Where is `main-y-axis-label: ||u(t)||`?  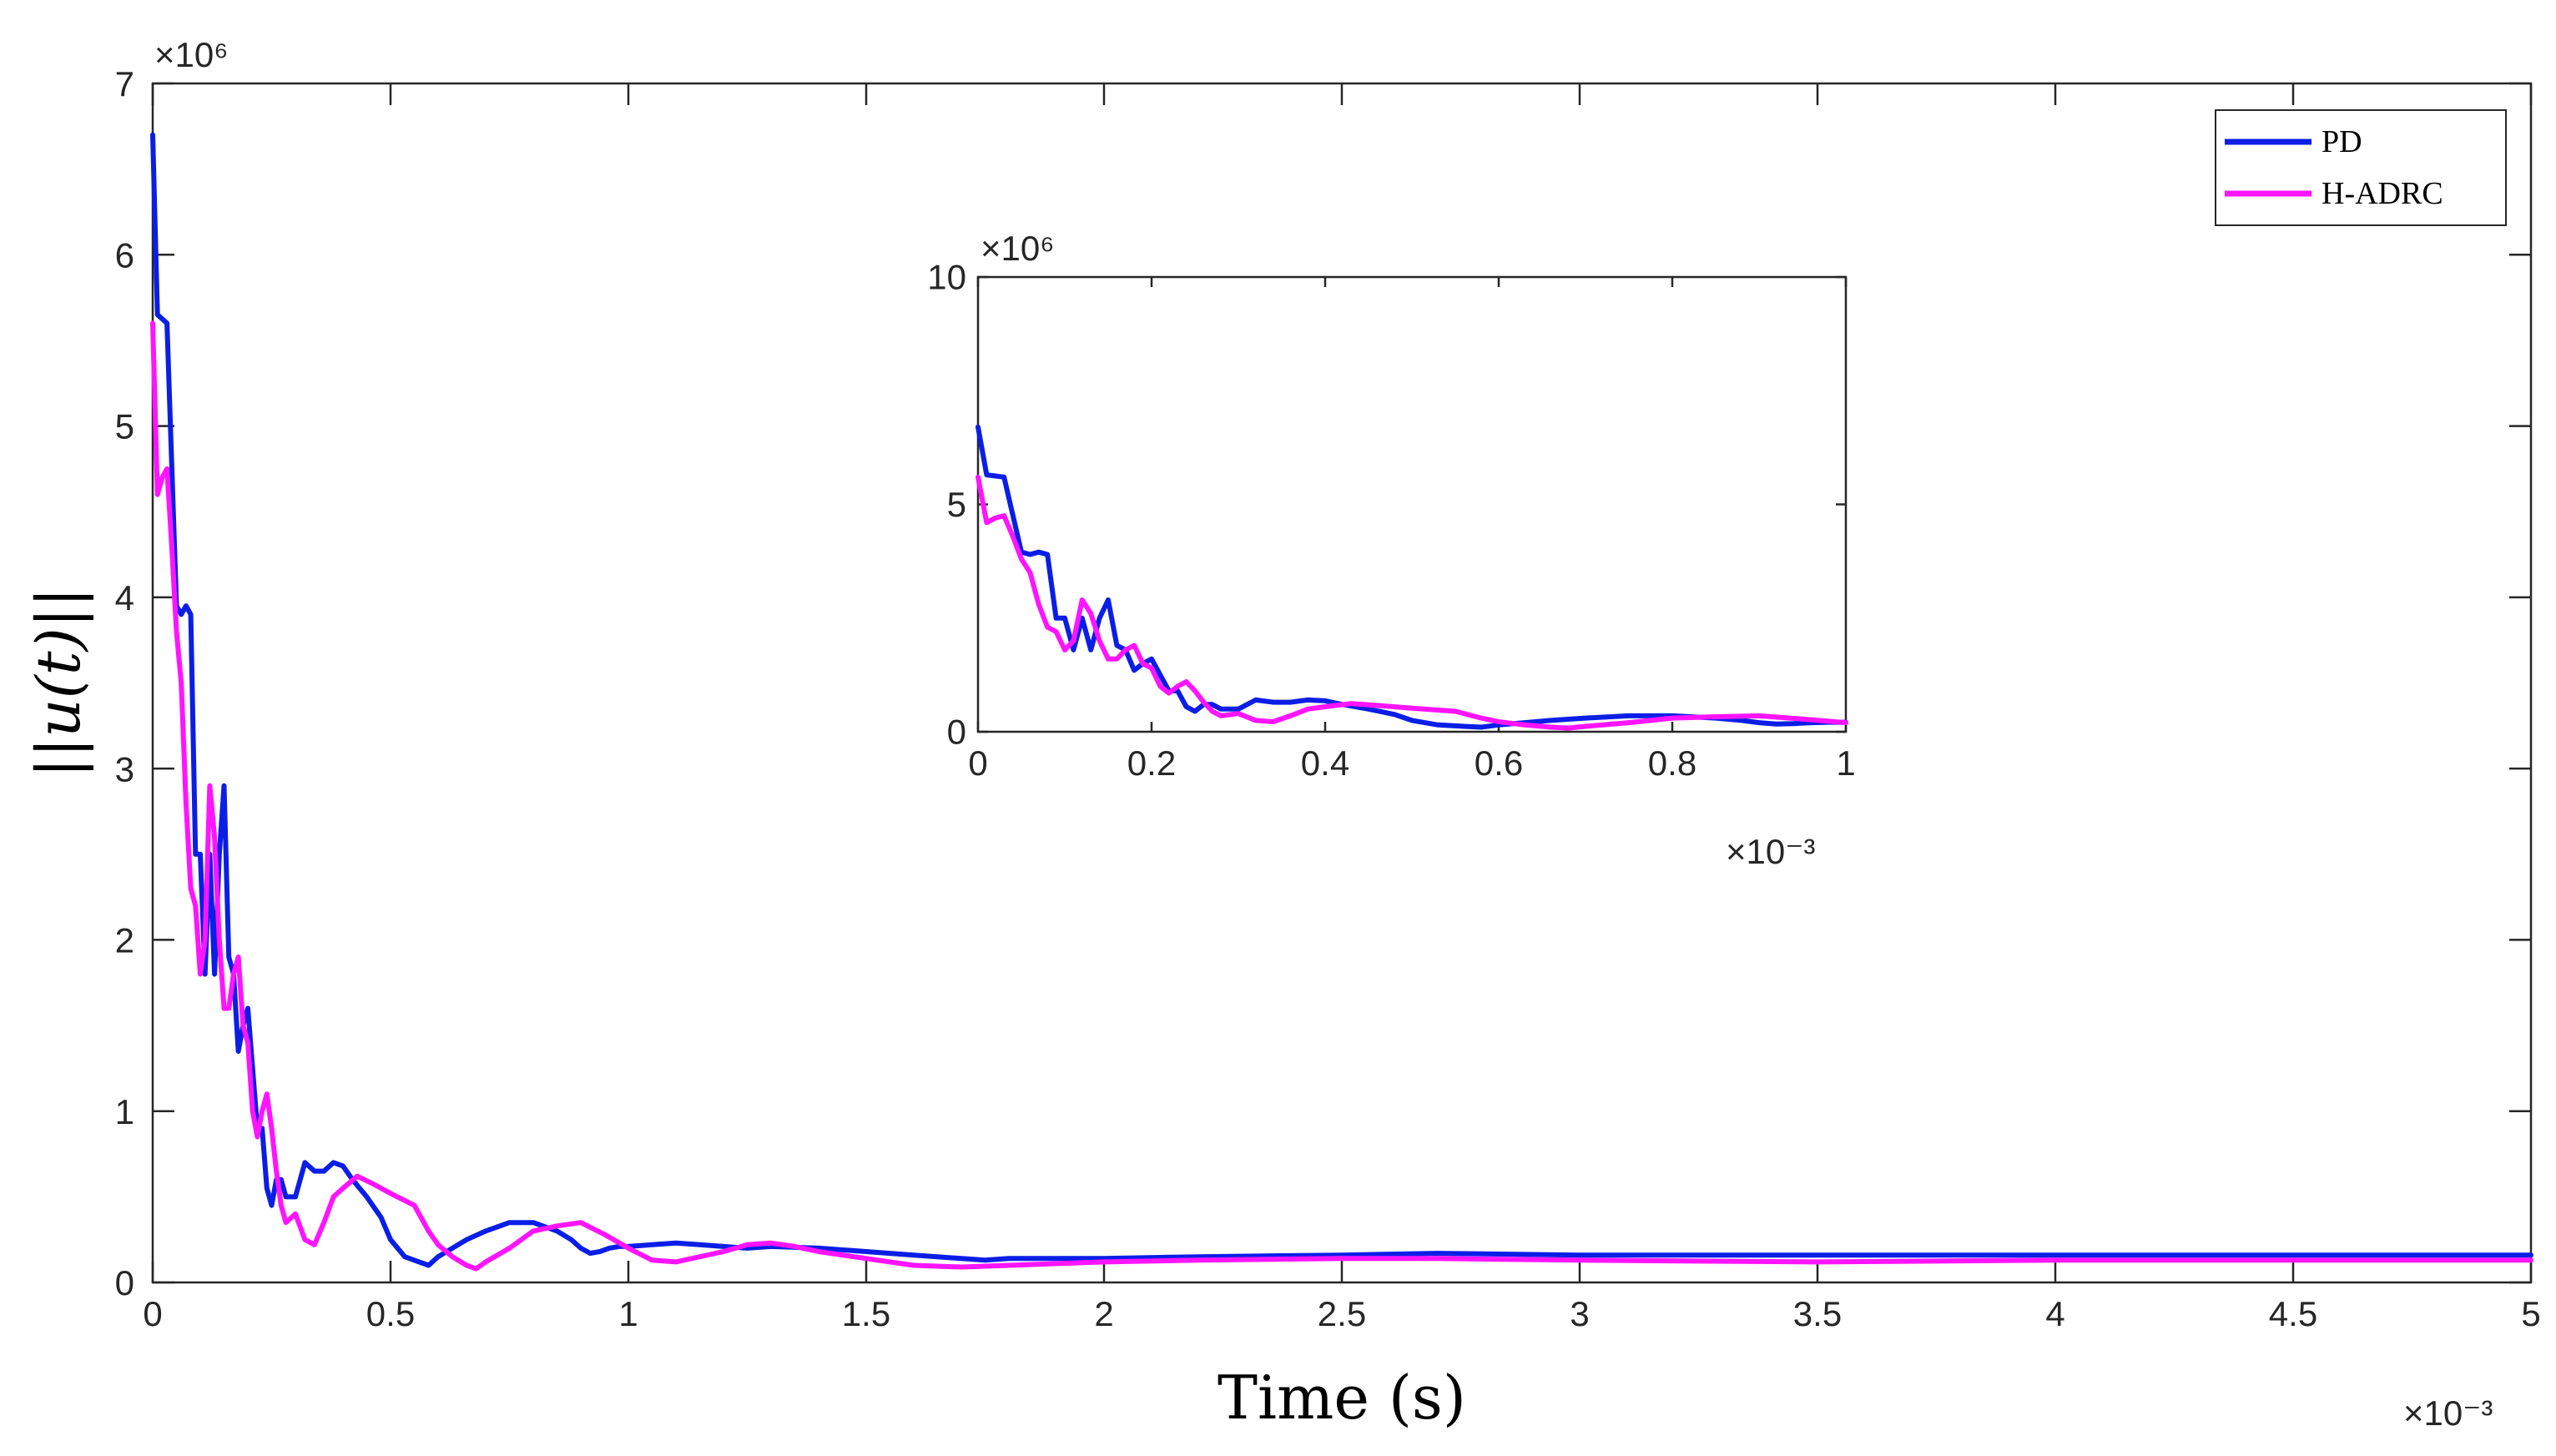
main-y-axis-label: ||u(t)|| is located at coordinates (58, 682).